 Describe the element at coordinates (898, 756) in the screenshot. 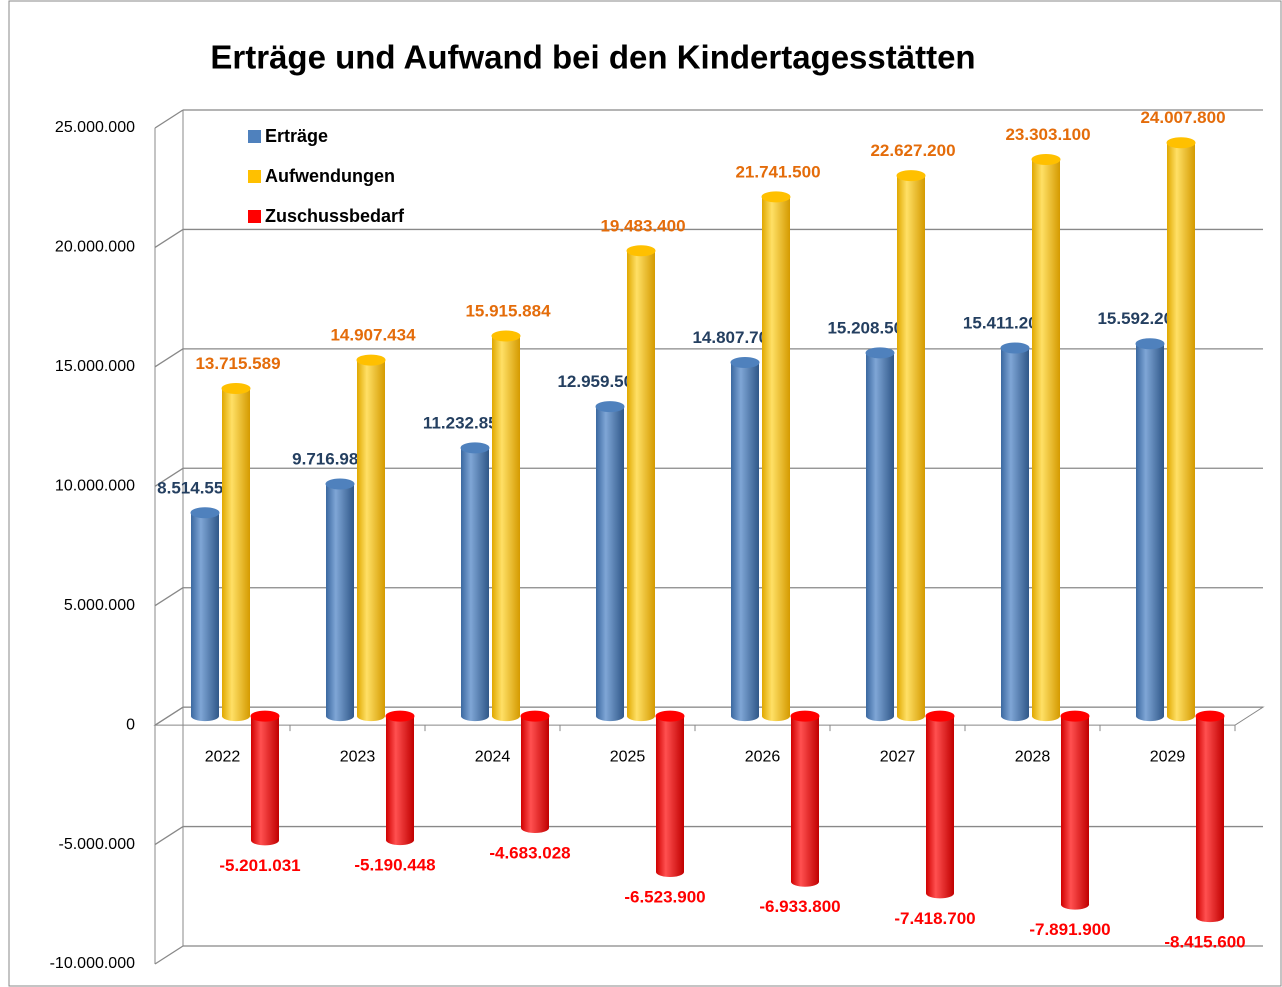

I see `x-tick-label: 2027` at that location.